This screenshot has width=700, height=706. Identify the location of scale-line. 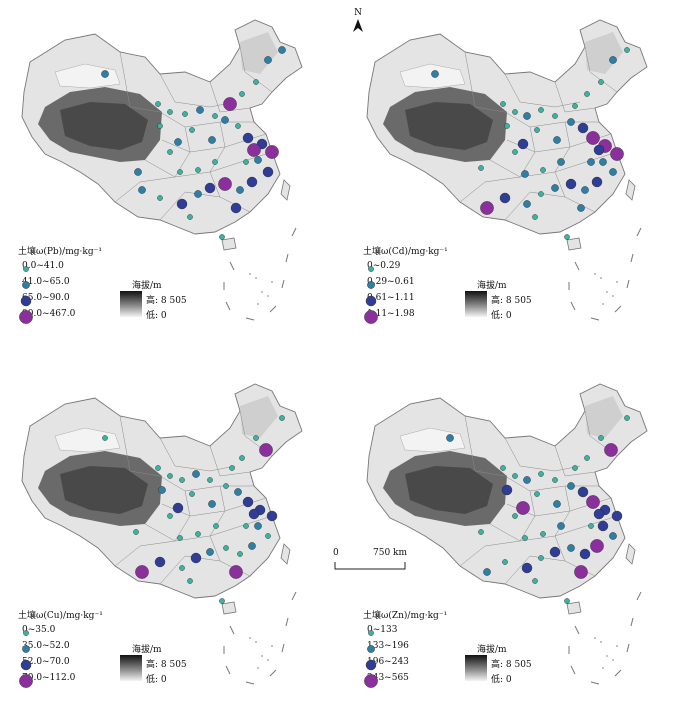
(370, 566).